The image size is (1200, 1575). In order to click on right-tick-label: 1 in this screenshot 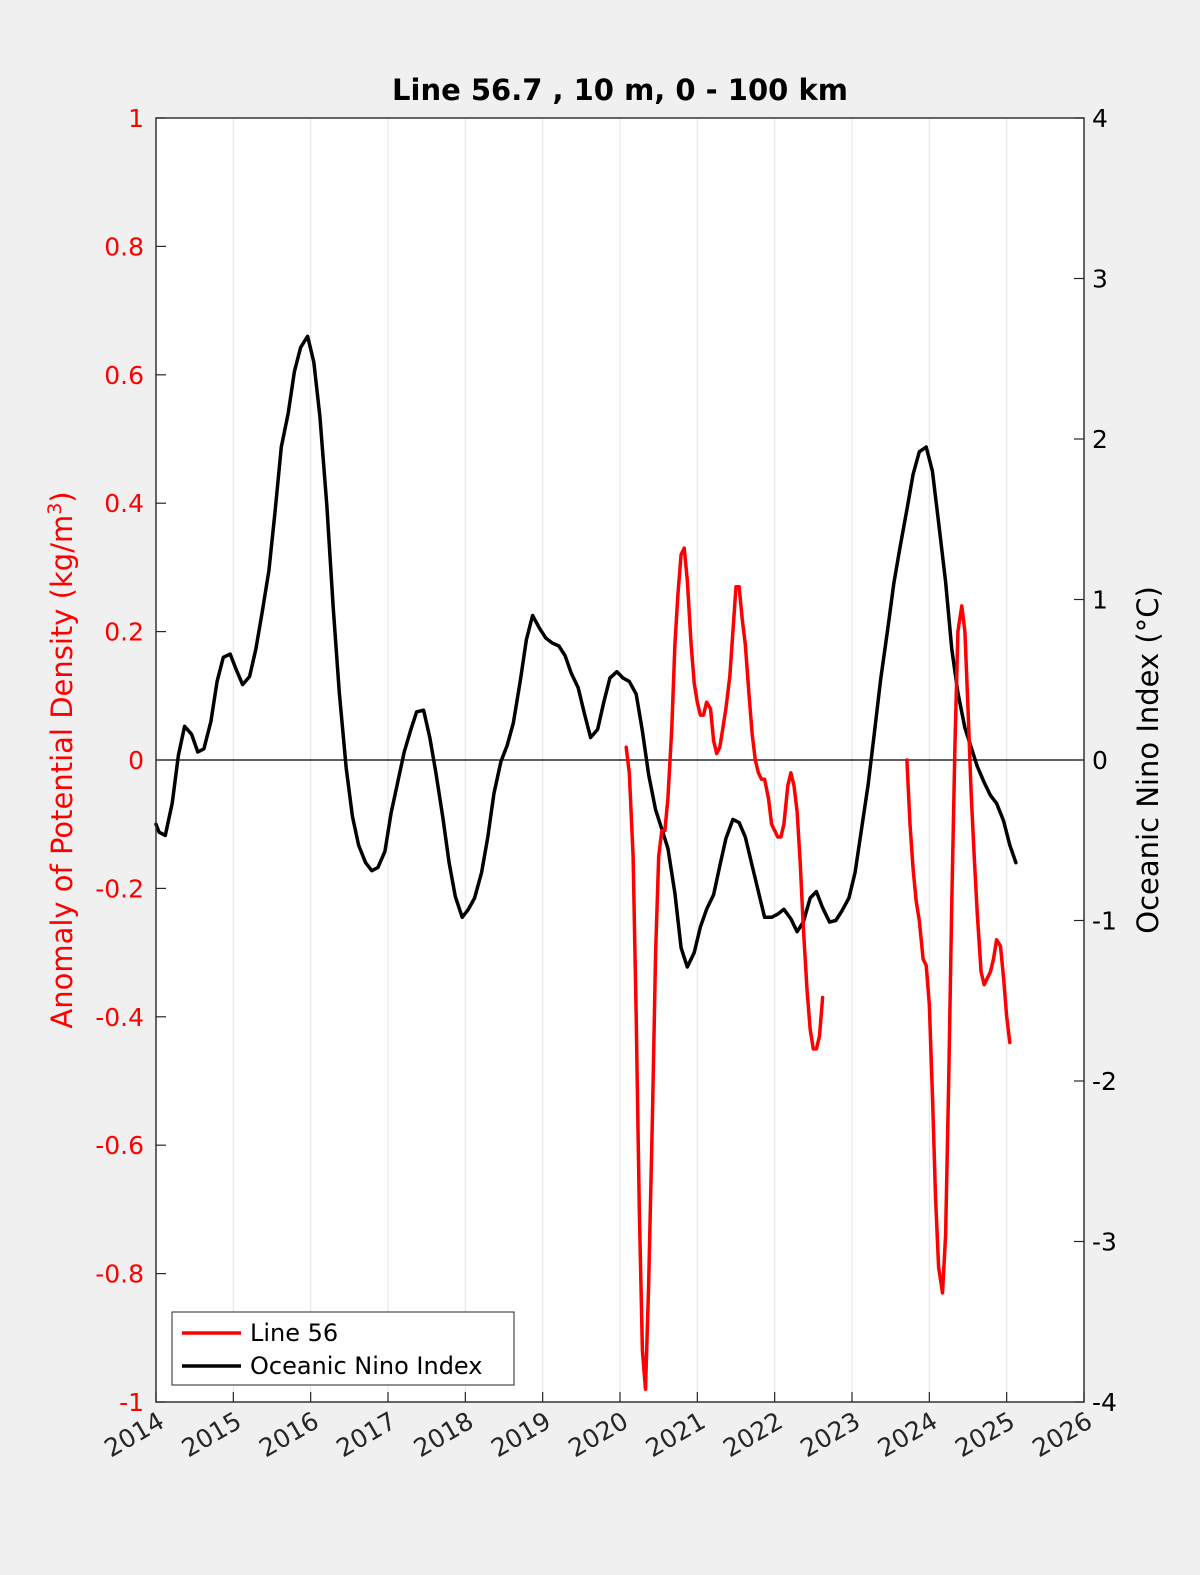, I will do `click(1100, 600)`.